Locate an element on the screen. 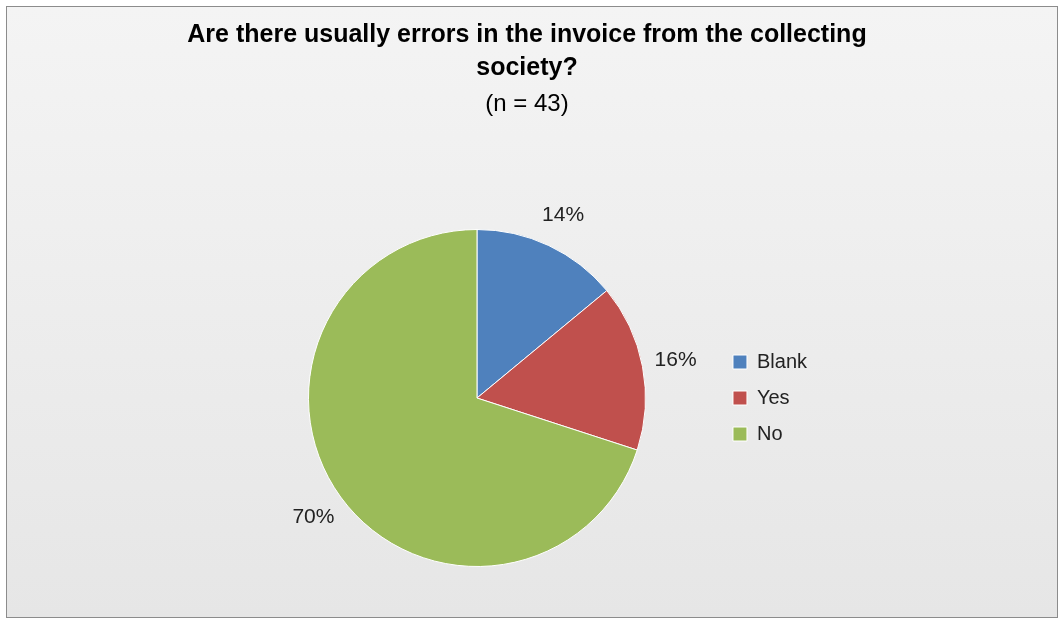 Image resolution: width=1062 pixels, height=626 pixels. chart-title: Are there usually errors in the invoice from the collecting society? is located at coordinates (527, 50).